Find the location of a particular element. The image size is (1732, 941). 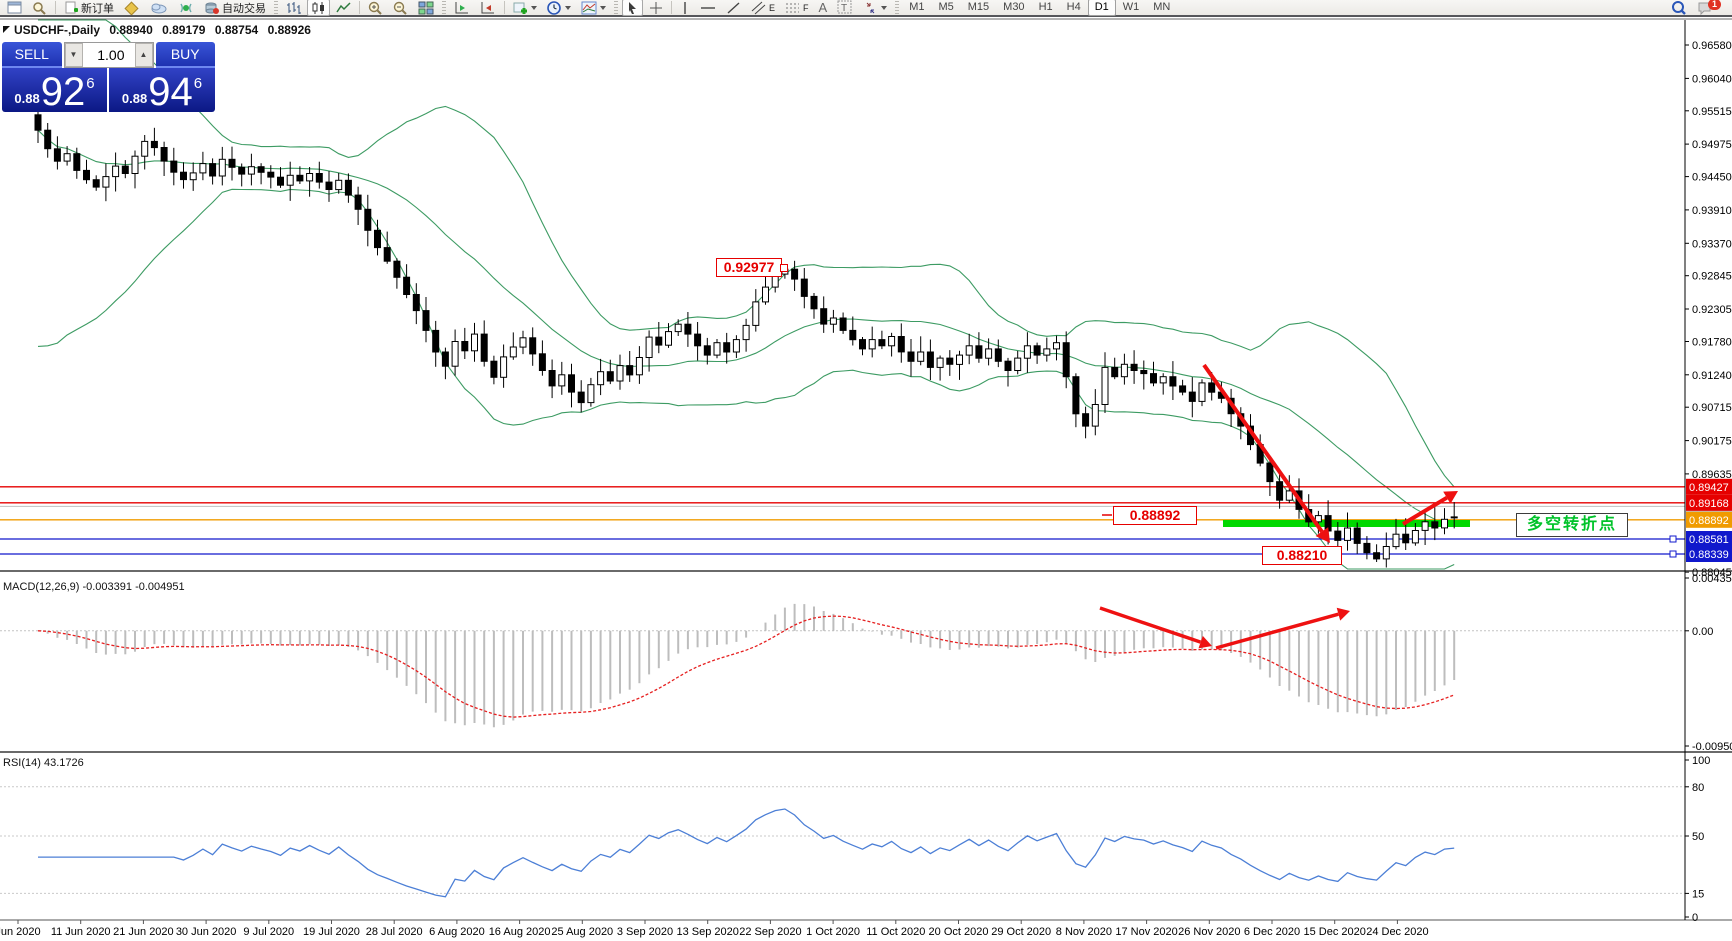

zoom-in-icon is located at coordinates (375, 8).